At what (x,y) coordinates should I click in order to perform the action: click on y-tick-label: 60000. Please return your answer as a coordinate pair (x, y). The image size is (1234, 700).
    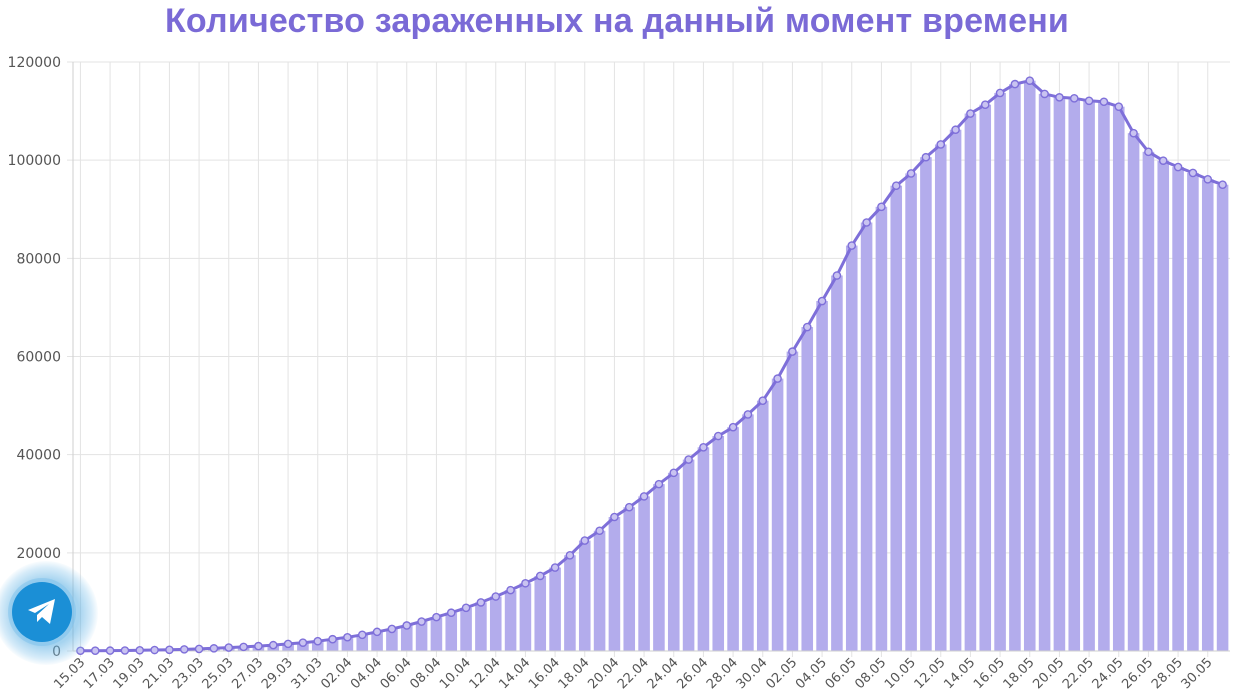
    Looking at the image, I should click on (38, 358).